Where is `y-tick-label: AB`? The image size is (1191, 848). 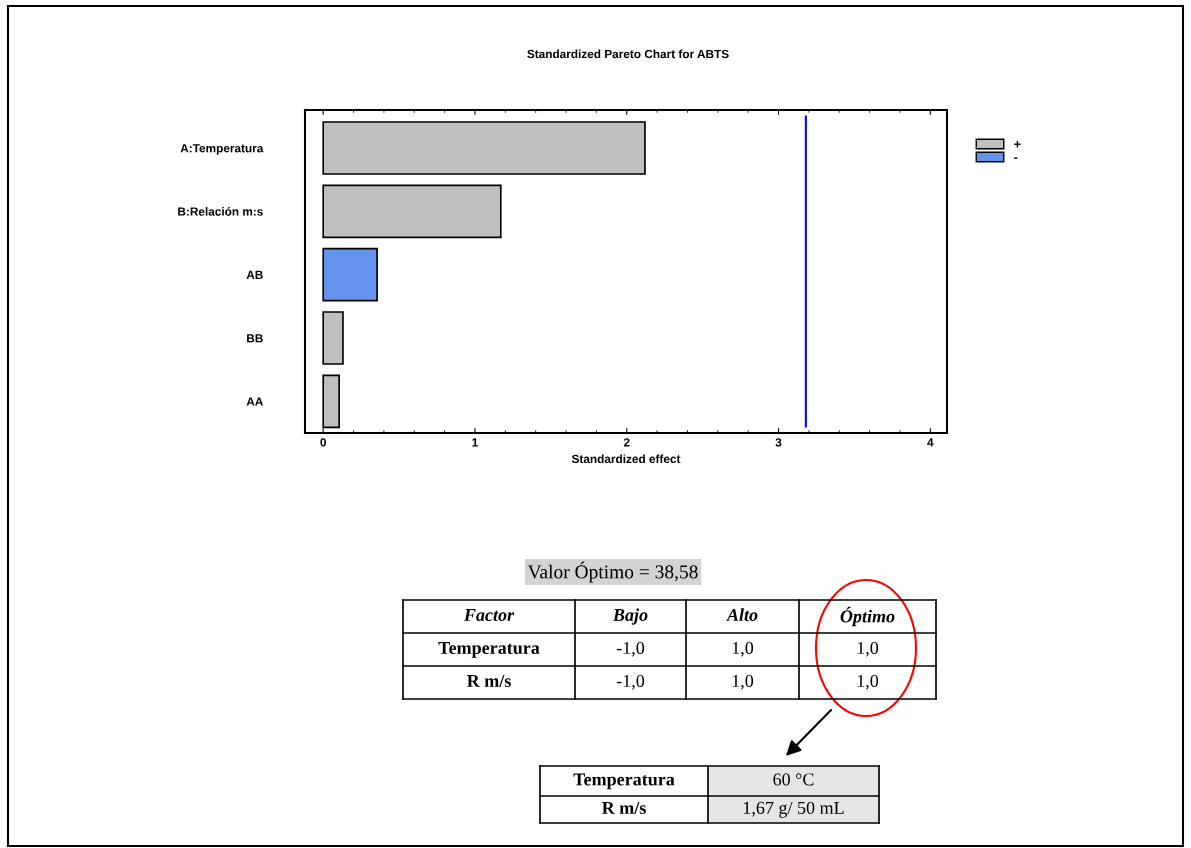
y-tick-label: AB is located at coordinates (254, 274).